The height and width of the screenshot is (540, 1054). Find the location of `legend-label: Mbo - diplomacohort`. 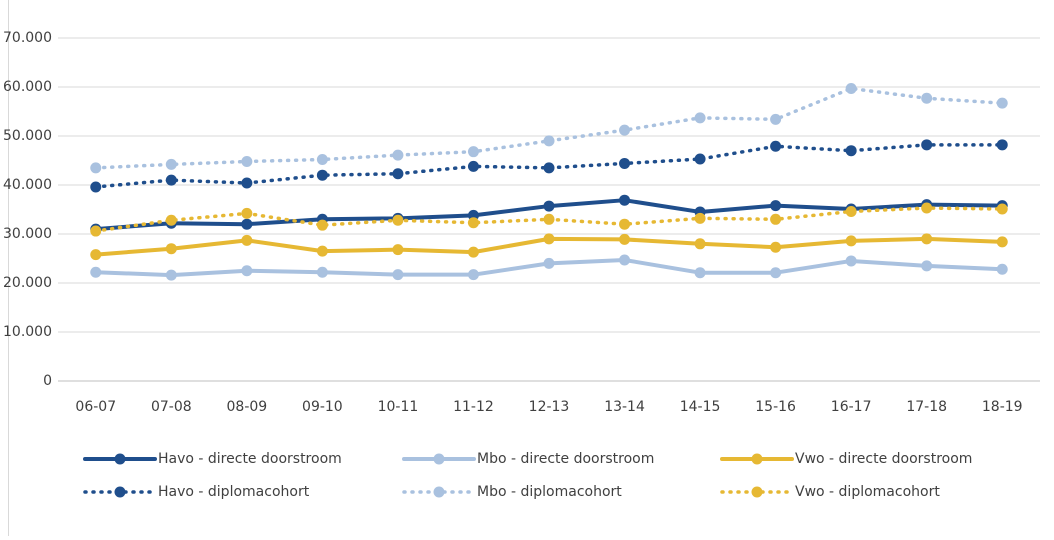

legend-label: Mbo - diplomacohort is located at coordinates (549, 492).